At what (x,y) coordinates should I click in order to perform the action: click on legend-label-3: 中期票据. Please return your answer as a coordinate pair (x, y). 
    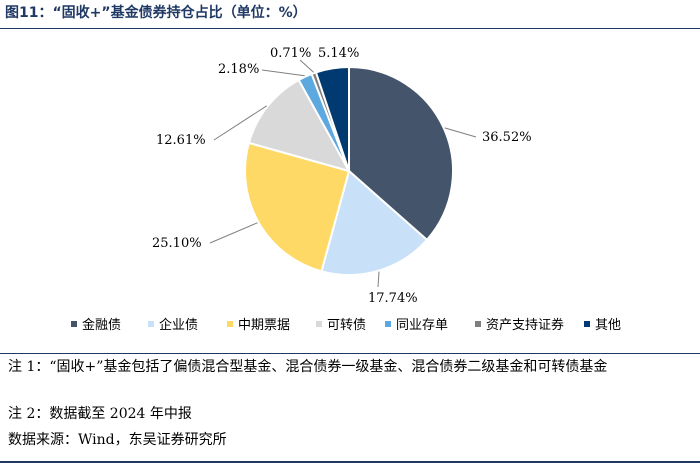
    Looking at the image, I should click on (264, 325).